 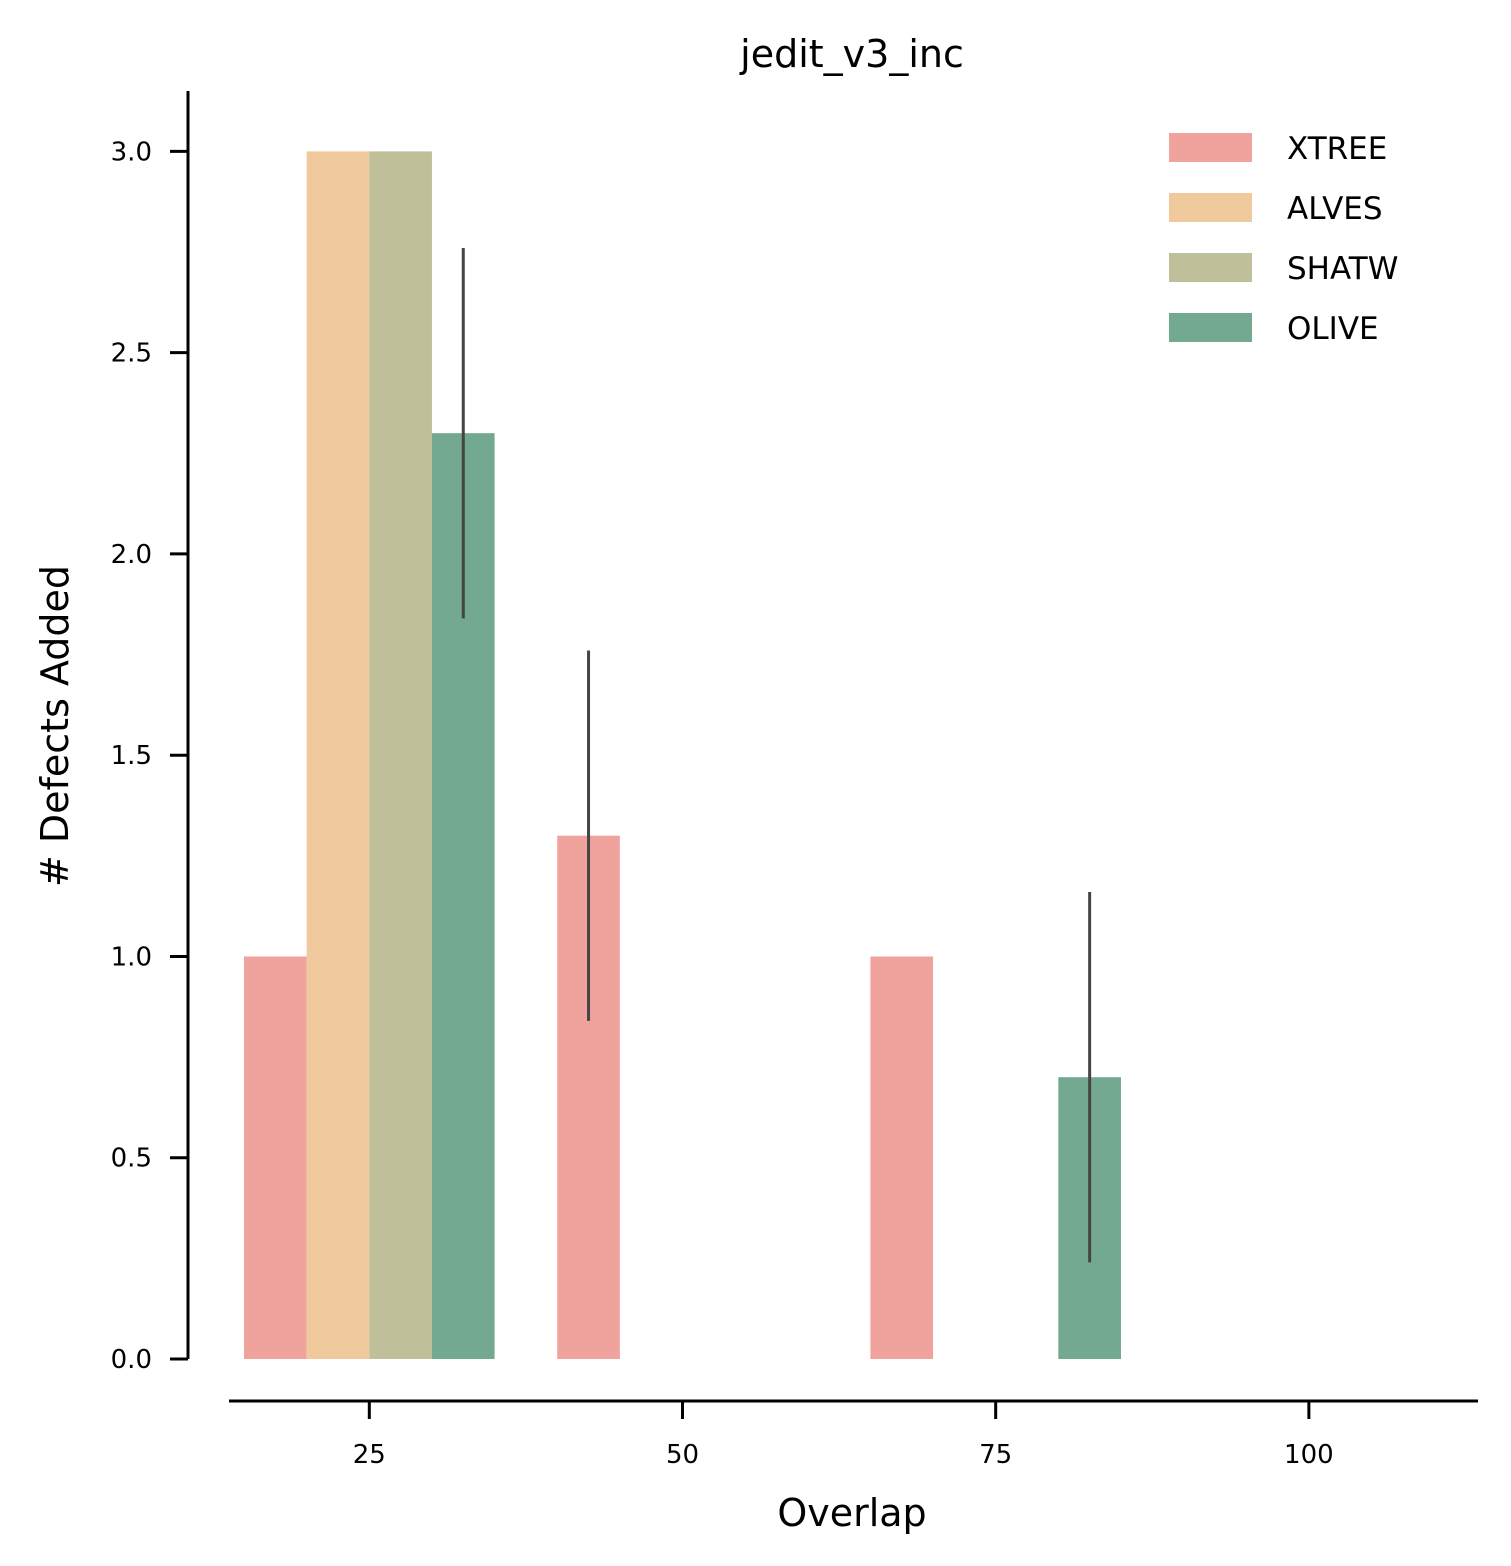 I want to click on legend-label-alves: ALVES, so click(x=1335, y=209).